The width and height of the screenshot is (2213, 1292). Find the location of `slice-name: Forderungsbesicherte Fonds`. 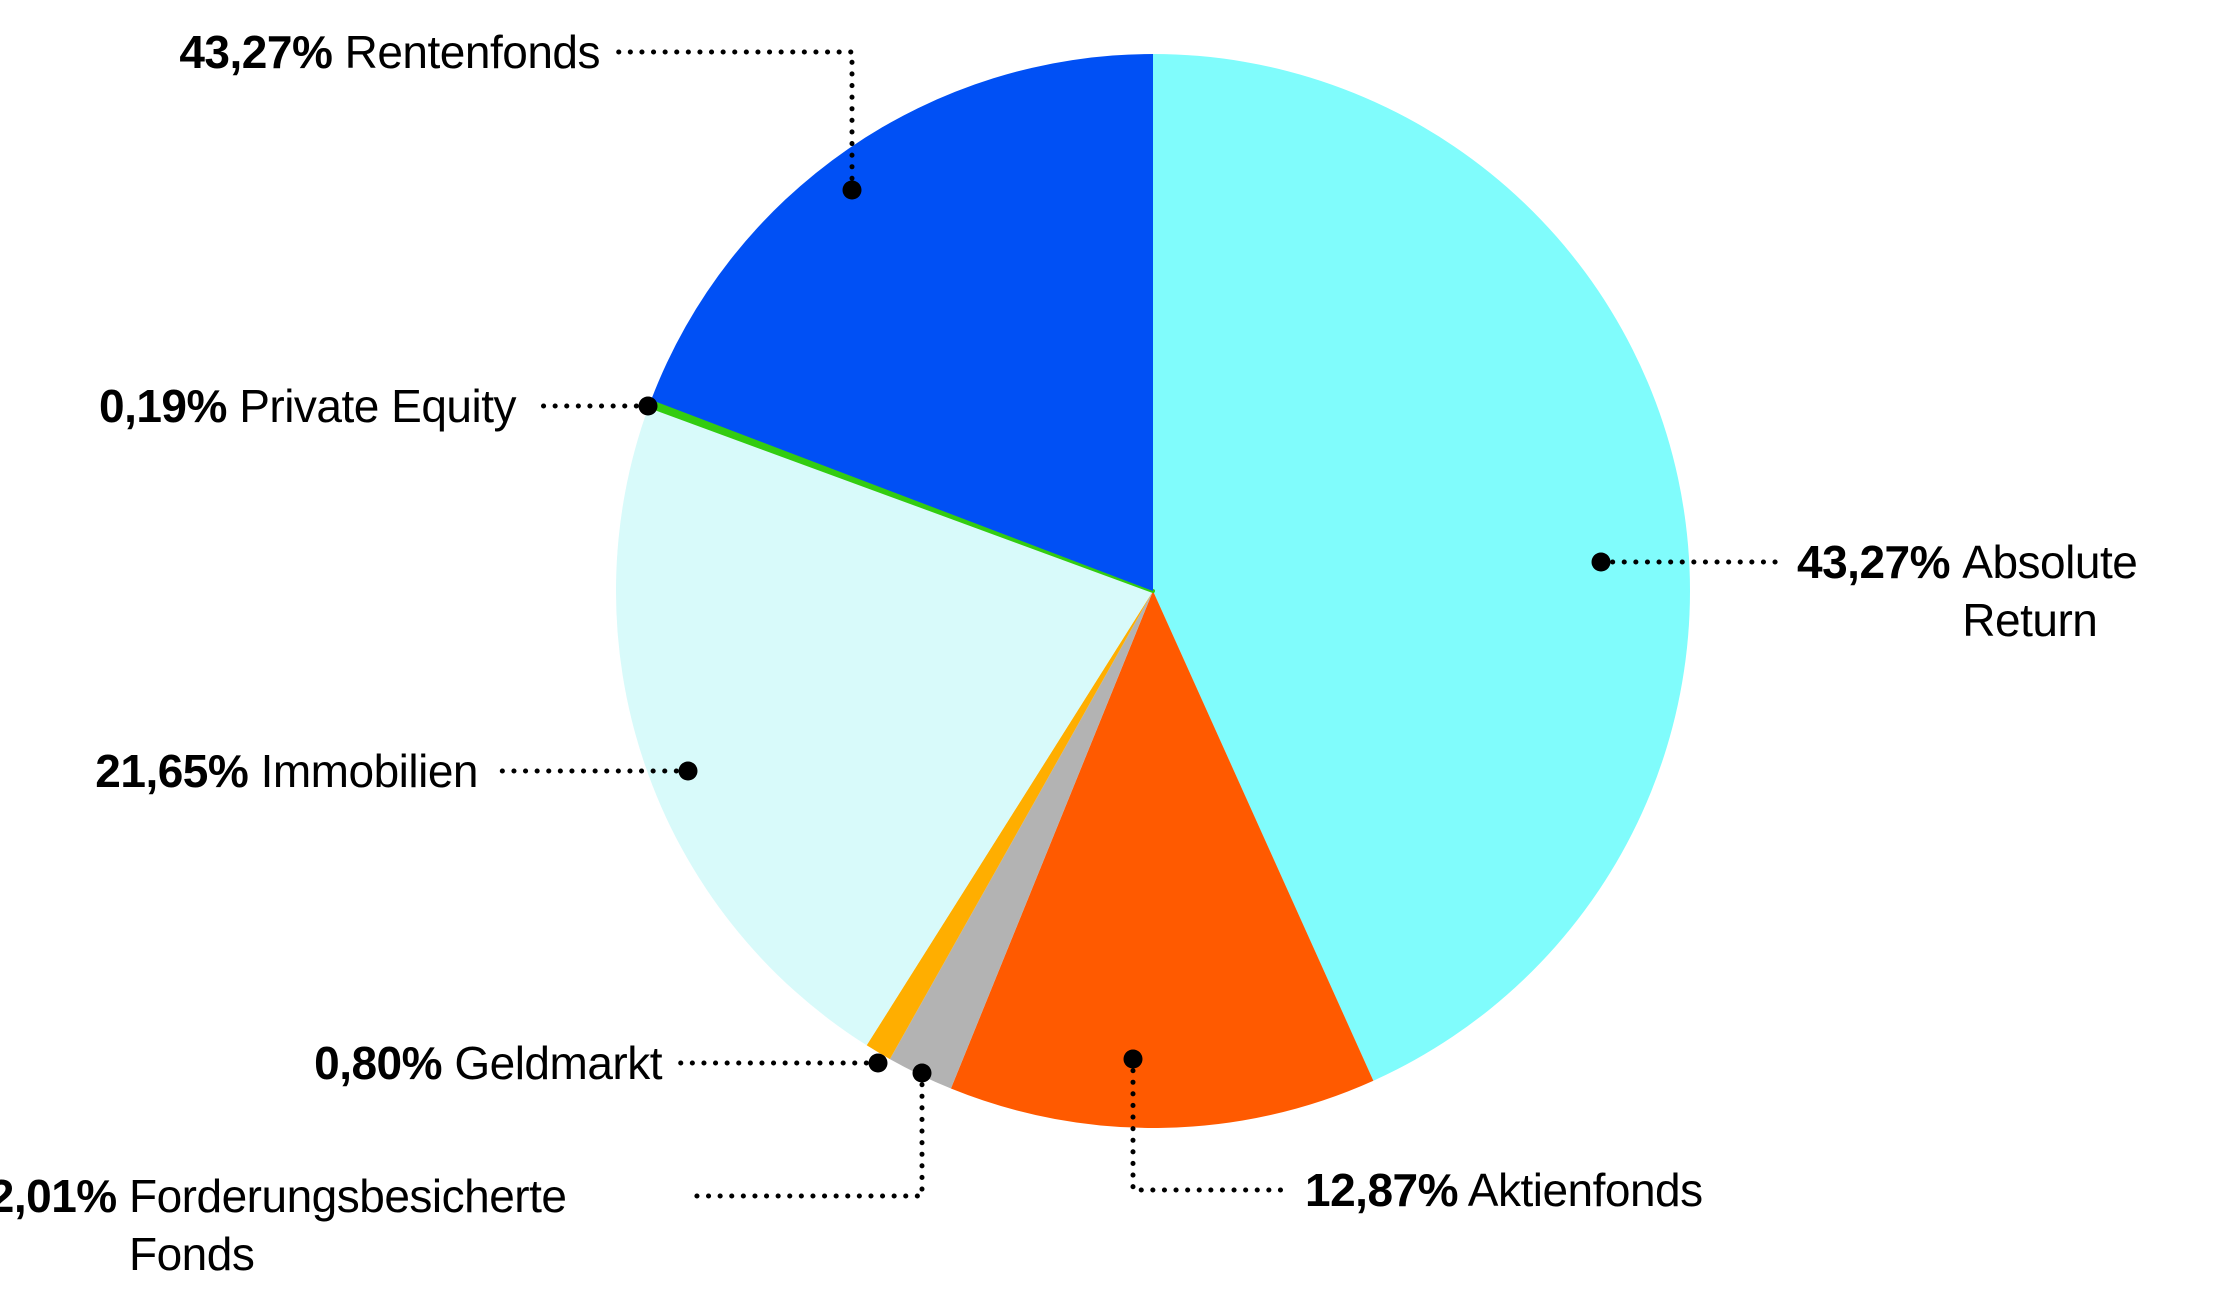

slice-name: Forderungsbesicherte Fonds is located at coordinates (348, 1225).